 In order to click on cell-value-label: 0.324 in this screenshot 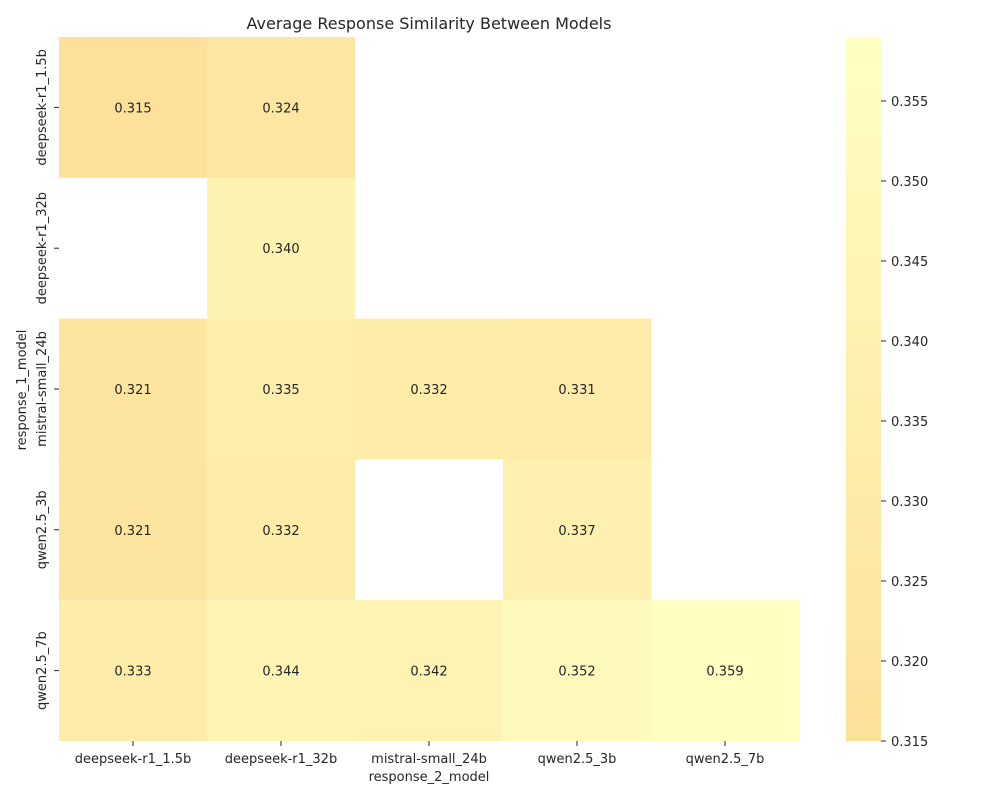, I will do `click(280, 108)`.